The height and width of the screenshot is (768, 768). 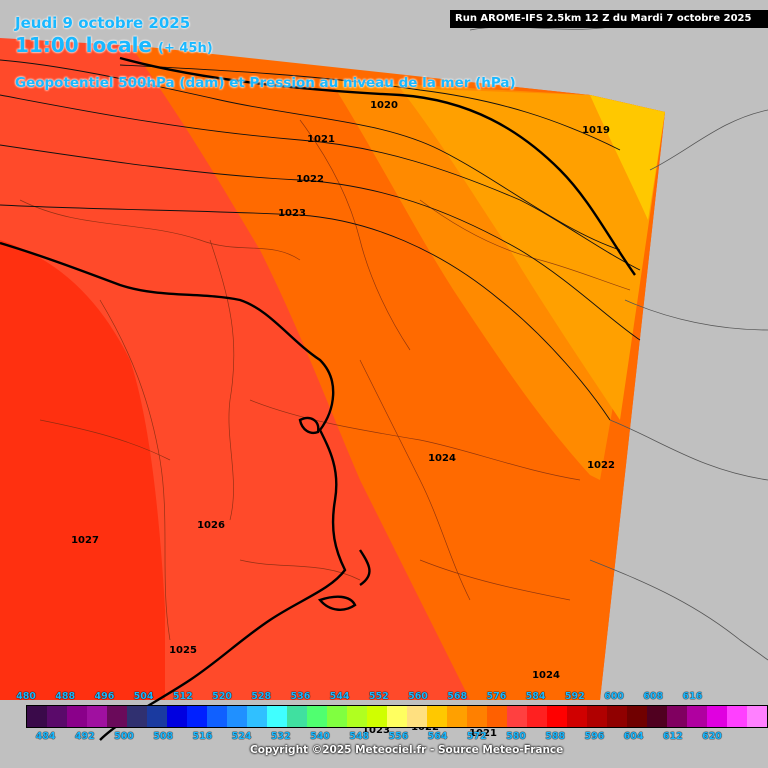 I want to click on legend-tick-bottom: 556, so click(x=398, y=736).